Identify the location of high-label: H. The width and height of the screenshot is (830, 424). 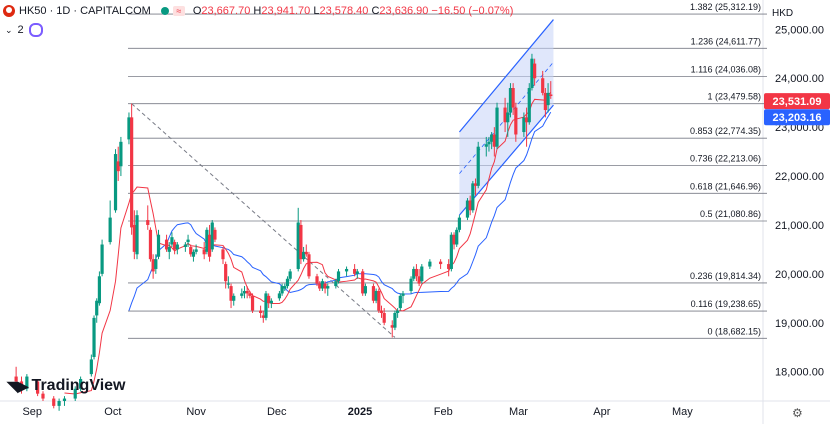
(257, 11).